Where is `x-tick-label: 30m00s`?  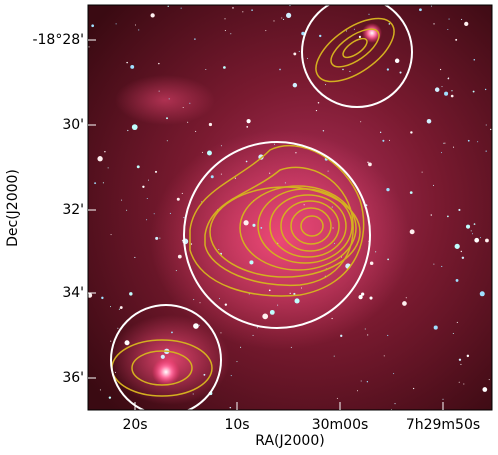
x-tick-label: 30m00s is located at coordinates (340, 425).